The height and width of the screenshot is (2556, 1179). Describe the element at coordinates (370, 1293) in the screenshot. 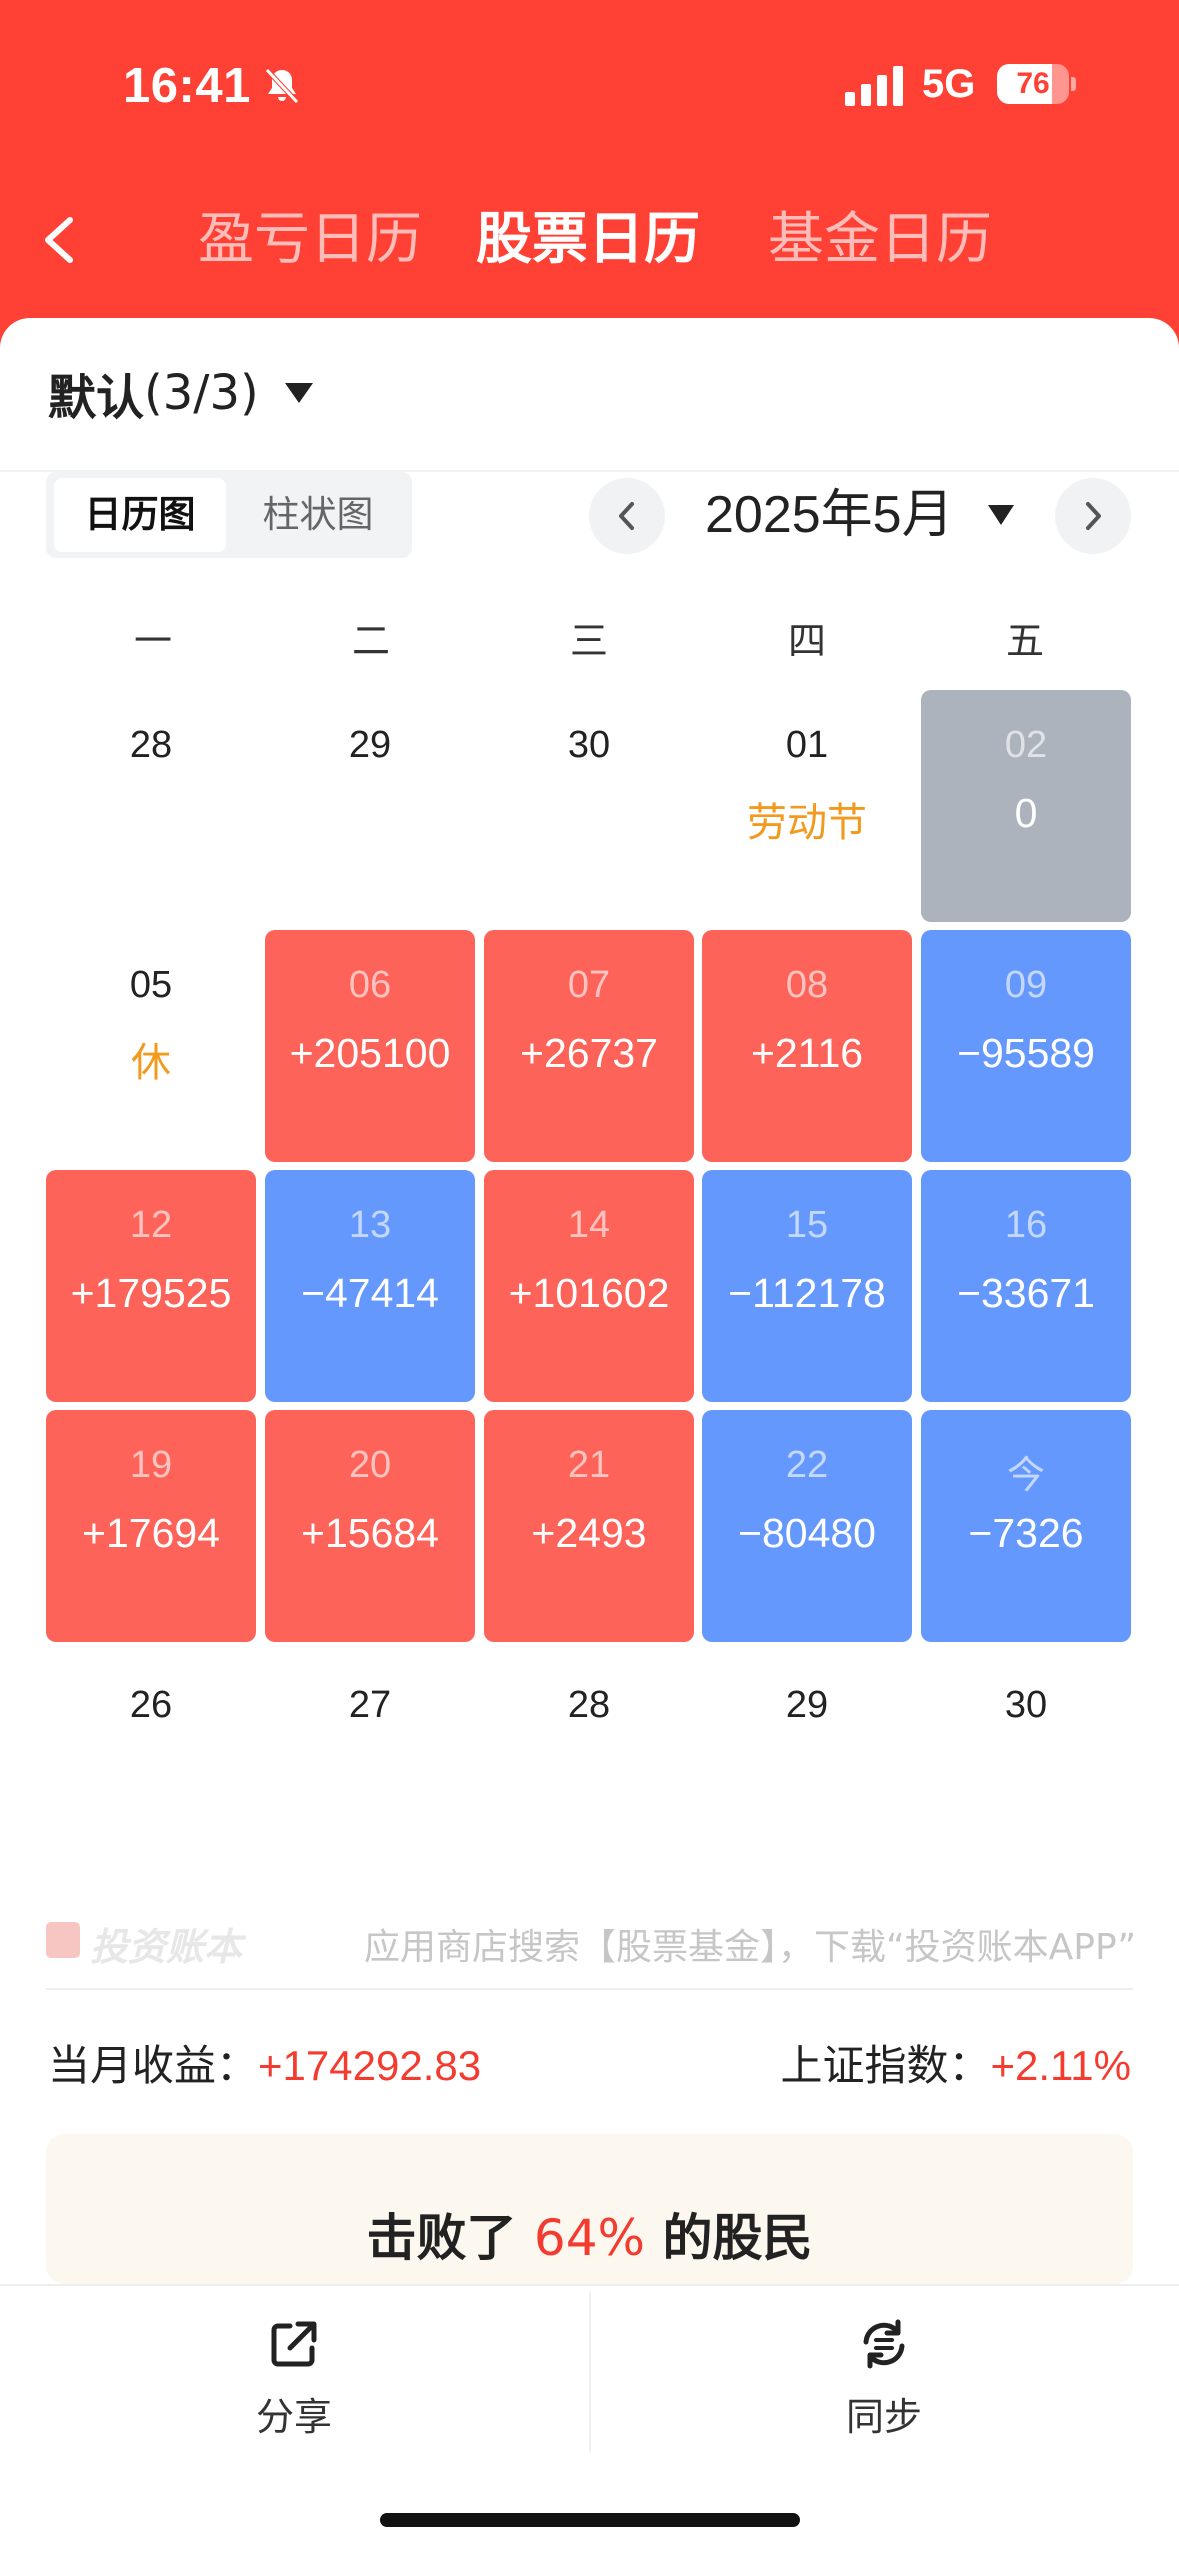

I see `day-profit-value: −47414` at that location.